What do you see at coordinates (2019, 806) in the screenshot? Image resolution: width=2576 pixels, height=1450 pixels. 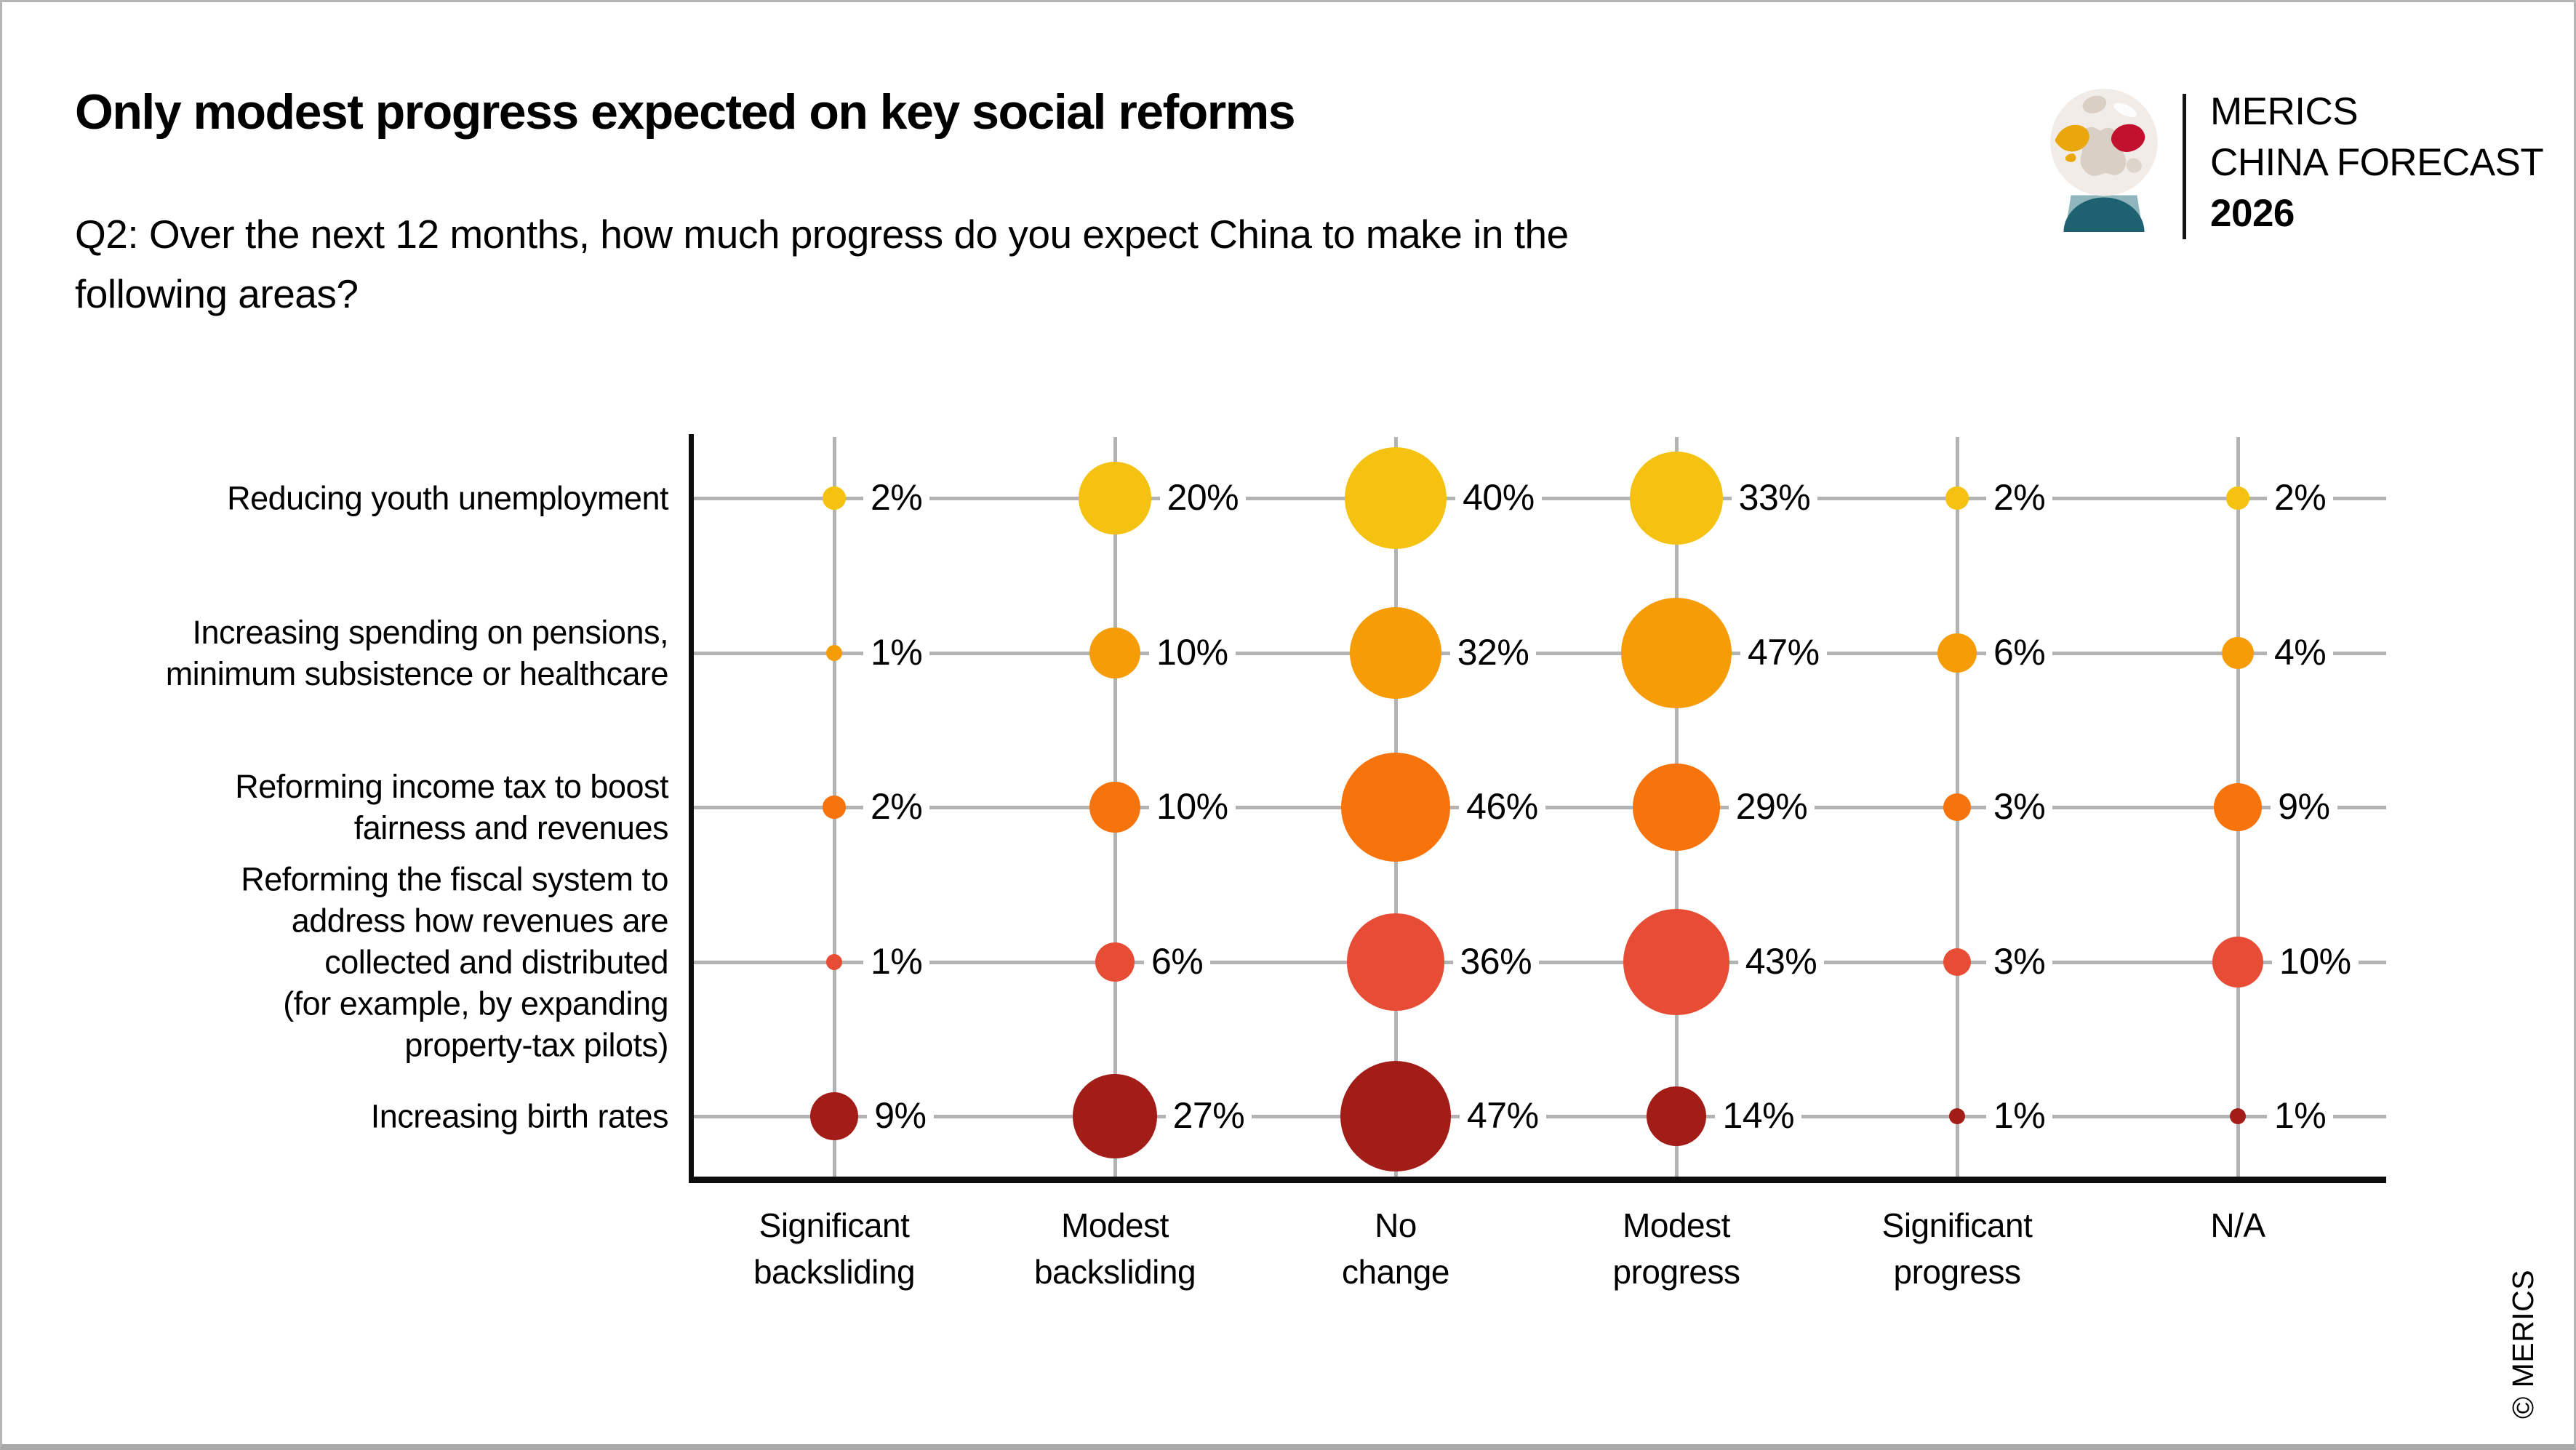 I see `bubble-value-label: 3%` at bounding box center [2019, 806].